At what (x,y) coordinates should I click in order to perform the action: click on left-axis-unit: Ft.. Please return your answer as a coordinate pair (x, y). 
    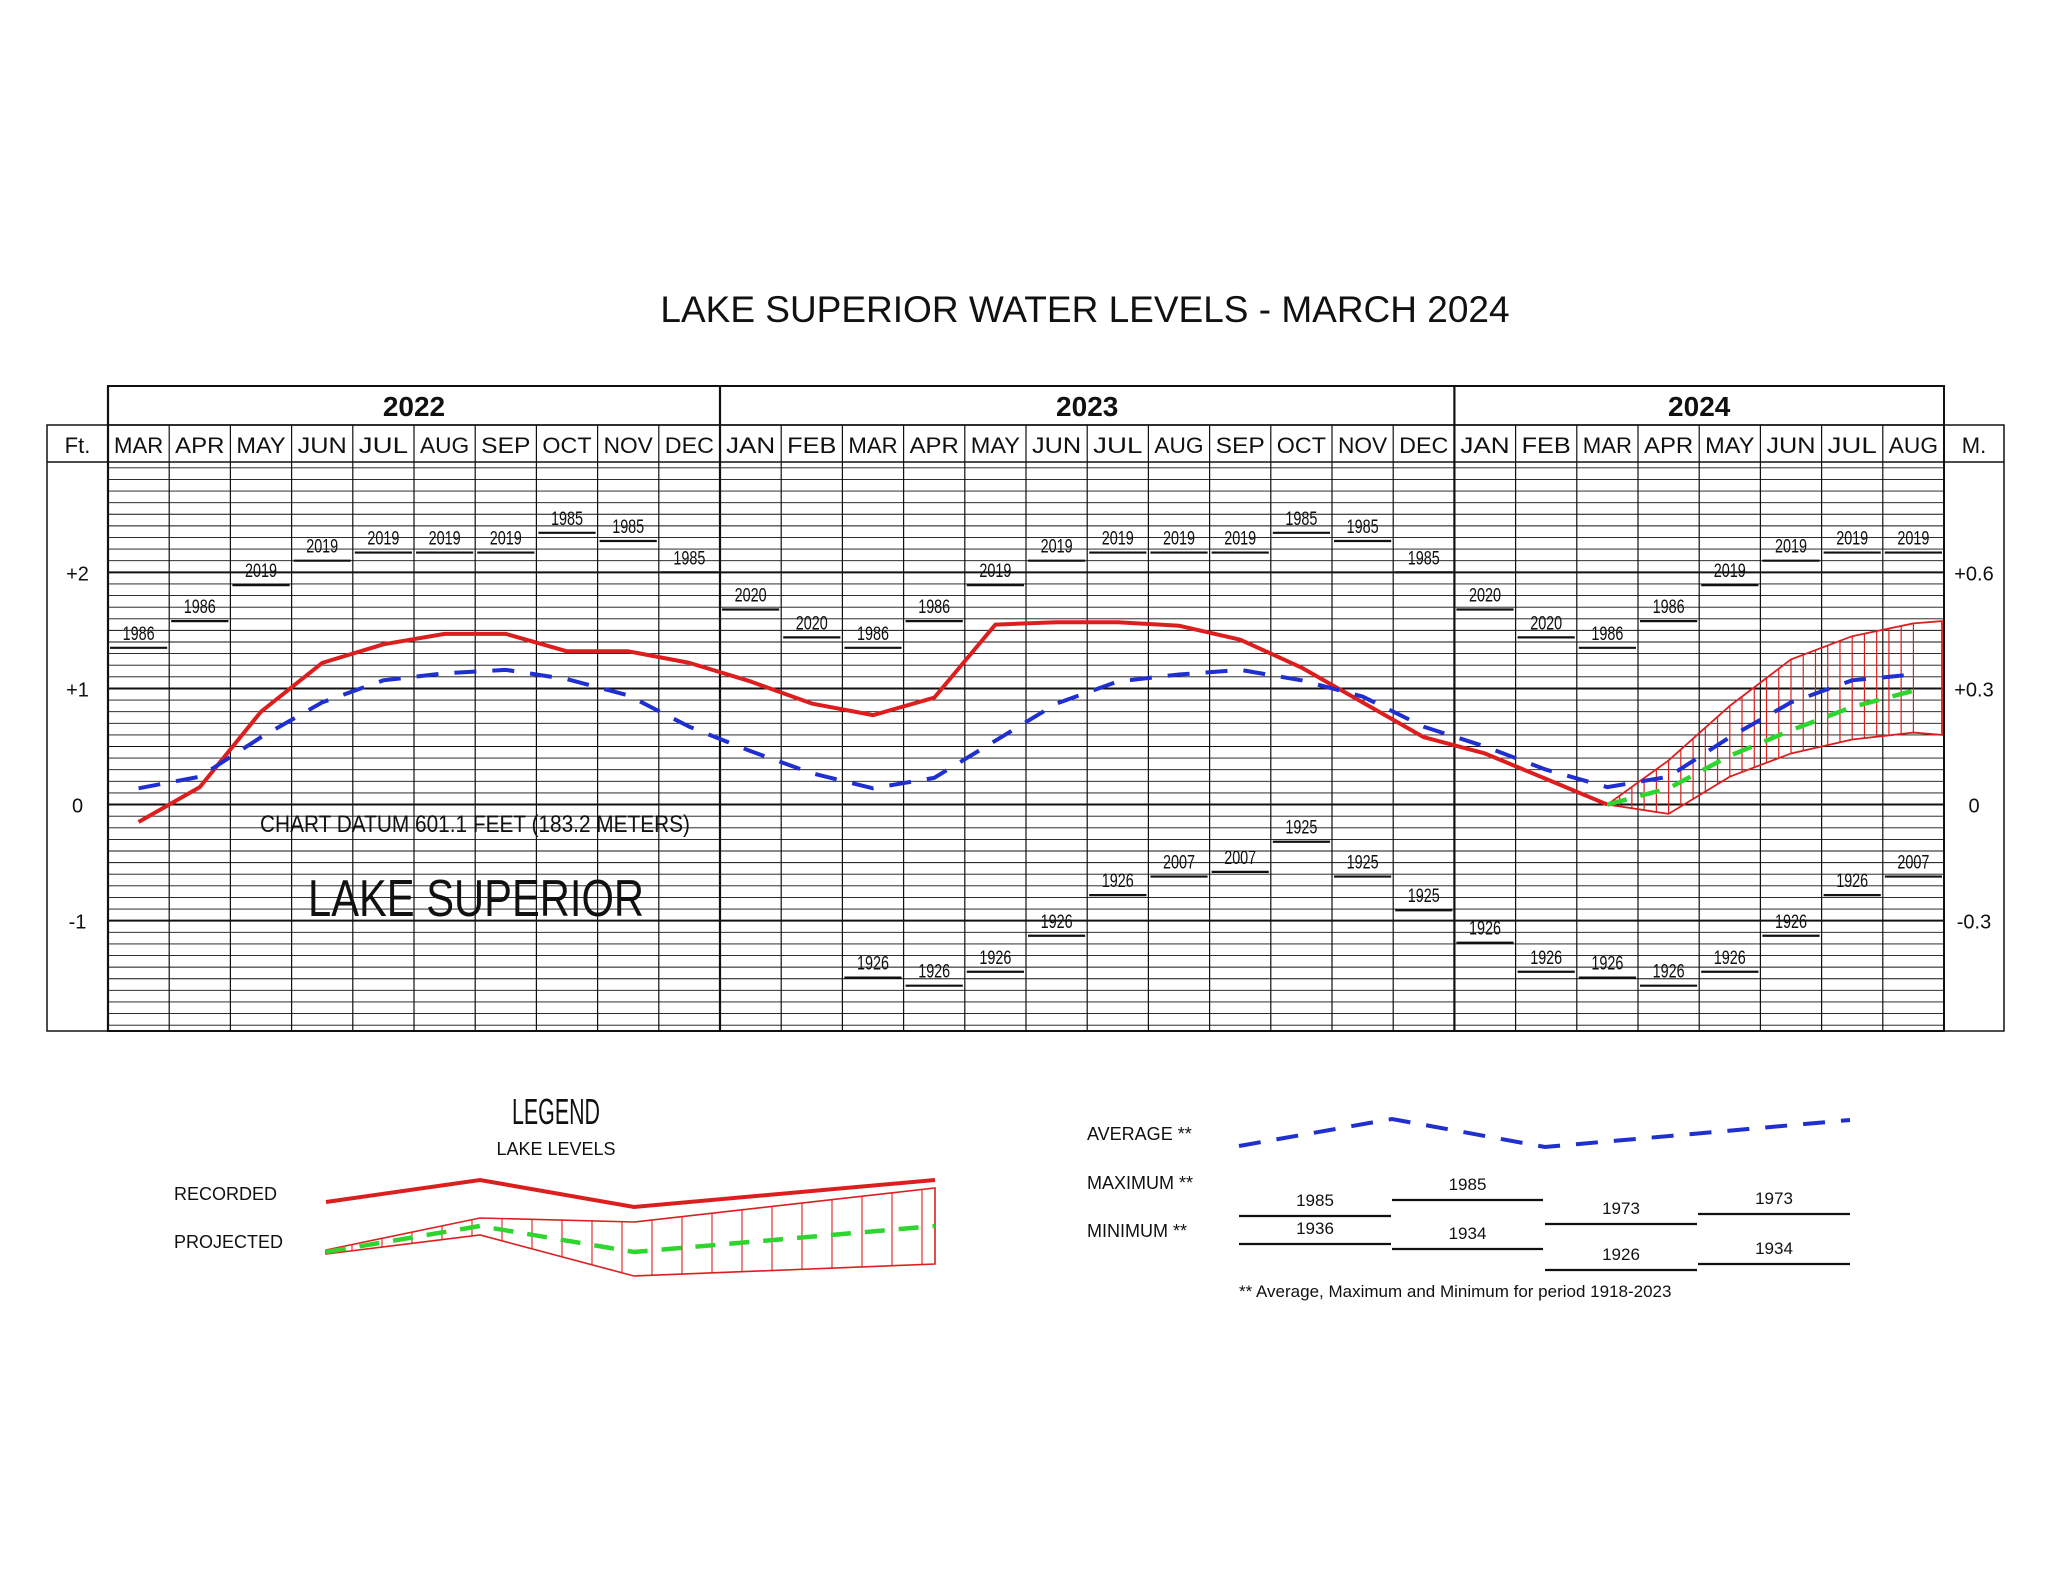
    Looking at the image, I should click on (78, 445).